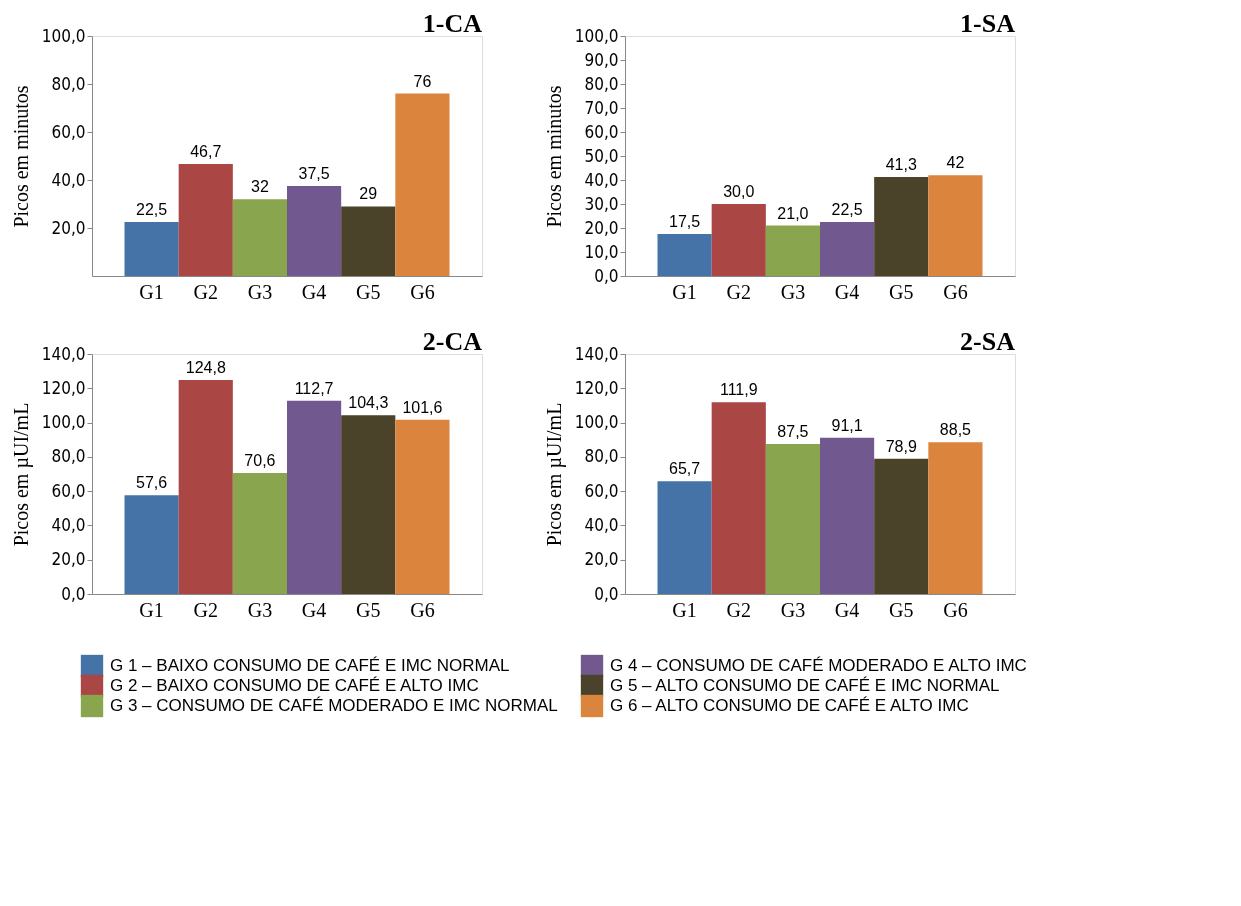 This screenshot has height=906, width=1241. Describe the element at coordinates (260, 187) in the screenshot. I see `data-label: 32` at that location.